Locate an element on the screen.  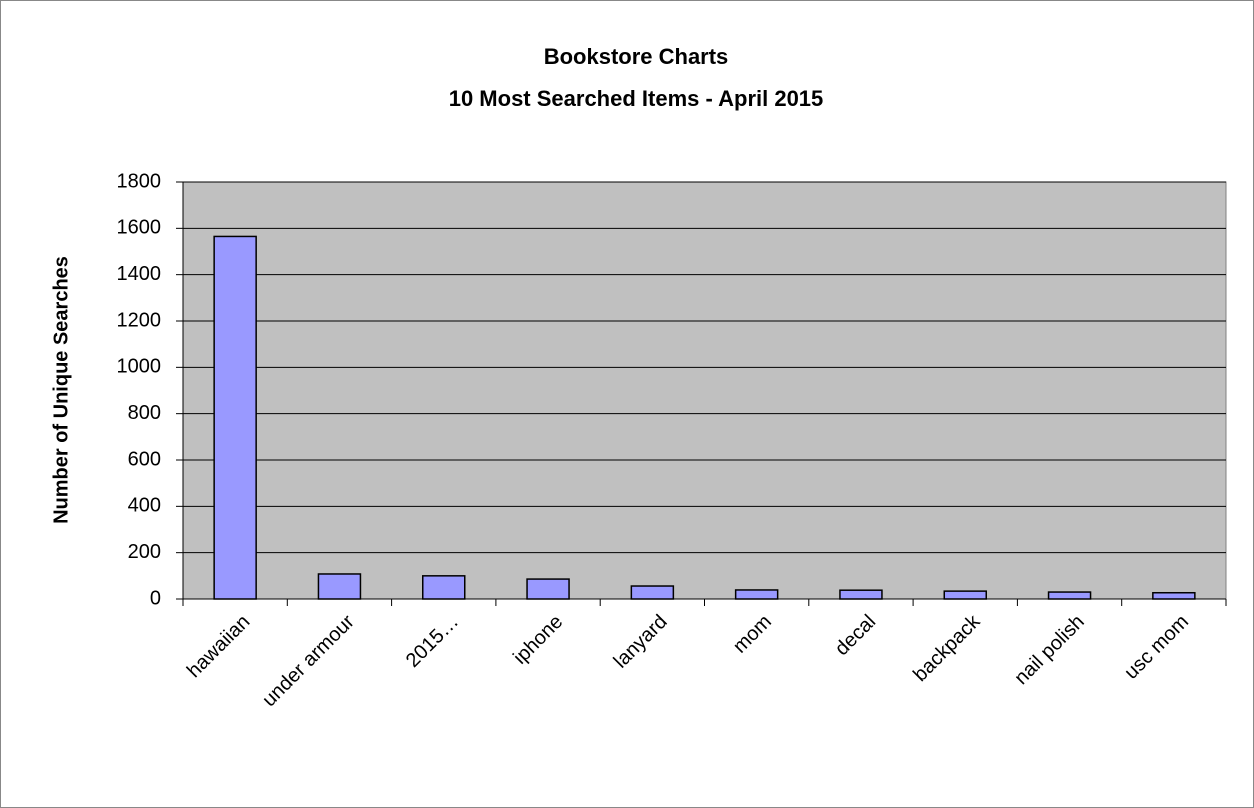
y-tick-label: 1600 is located at coordinates (139, 228).